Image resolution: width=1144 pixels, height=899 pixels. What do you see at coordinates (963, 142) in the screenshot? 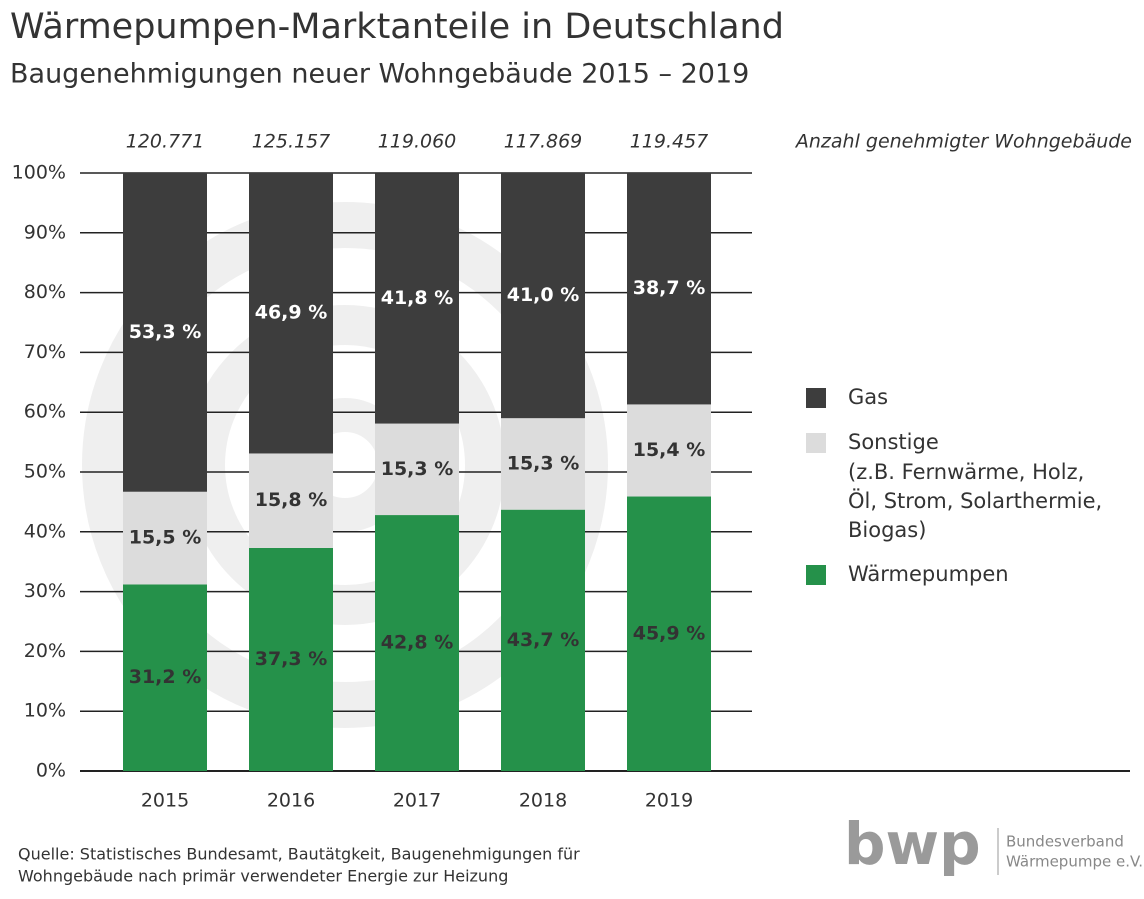
I see `permits-label: Anzahl genehmigter Wohngebäude` at bounding box center [963, 142].